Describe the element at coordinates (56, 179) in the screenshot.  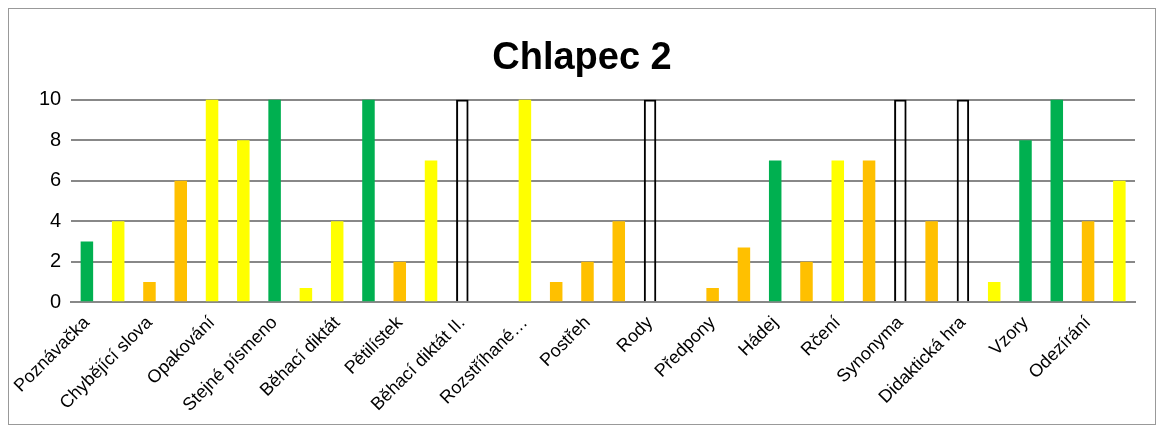
I see `y-tick-label: 6` at that location.